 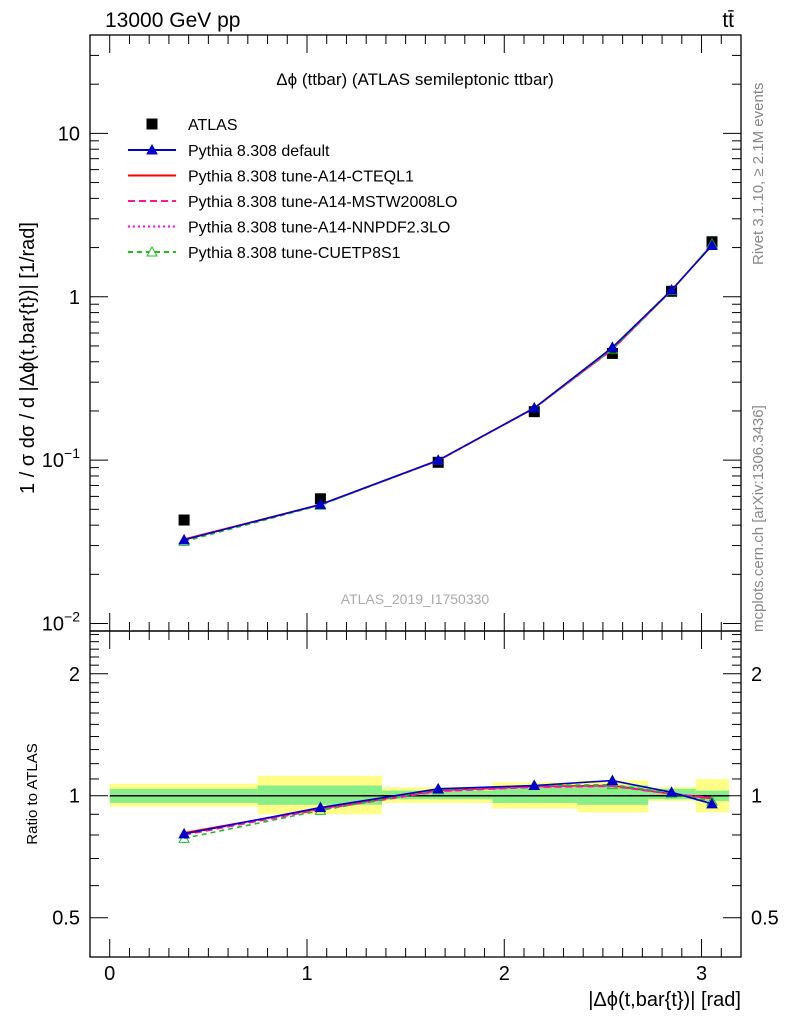 I want to click on ratio-y-tick-label-right: 1, so click(x=756, y=797).